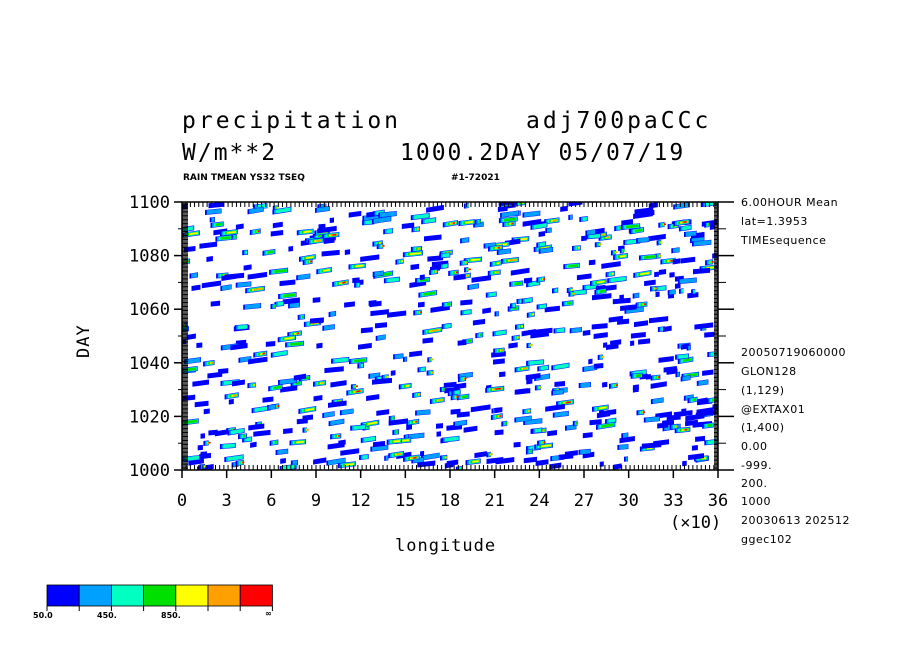 The height and width of the screenshot is (654, 904). What do you see at coordinates (230, 153) in the screenshot?
I see `units-label: W/m**2` at bounding box center [230, 153].